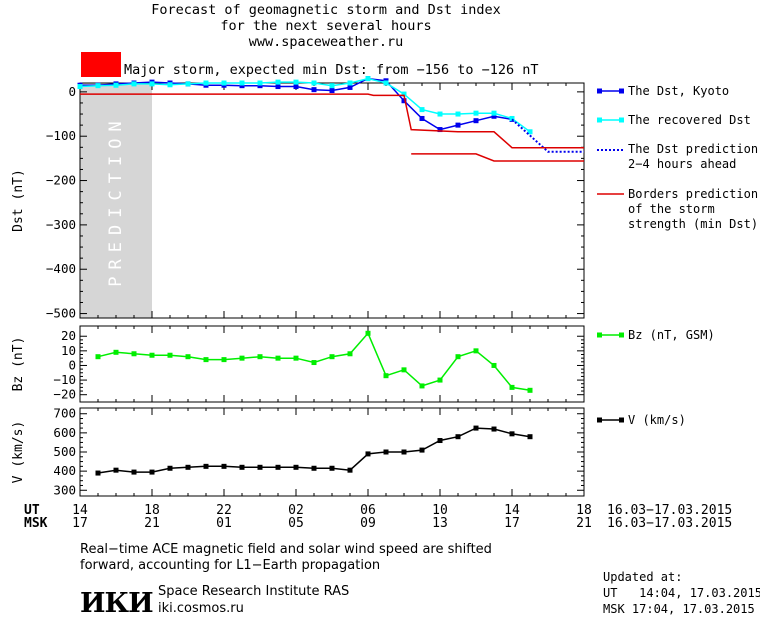  What do you see at coordinates (18, 364) in the screenshot?
I see `bz-ylabel: Bz (nT)` at bounding box center [18, 364].